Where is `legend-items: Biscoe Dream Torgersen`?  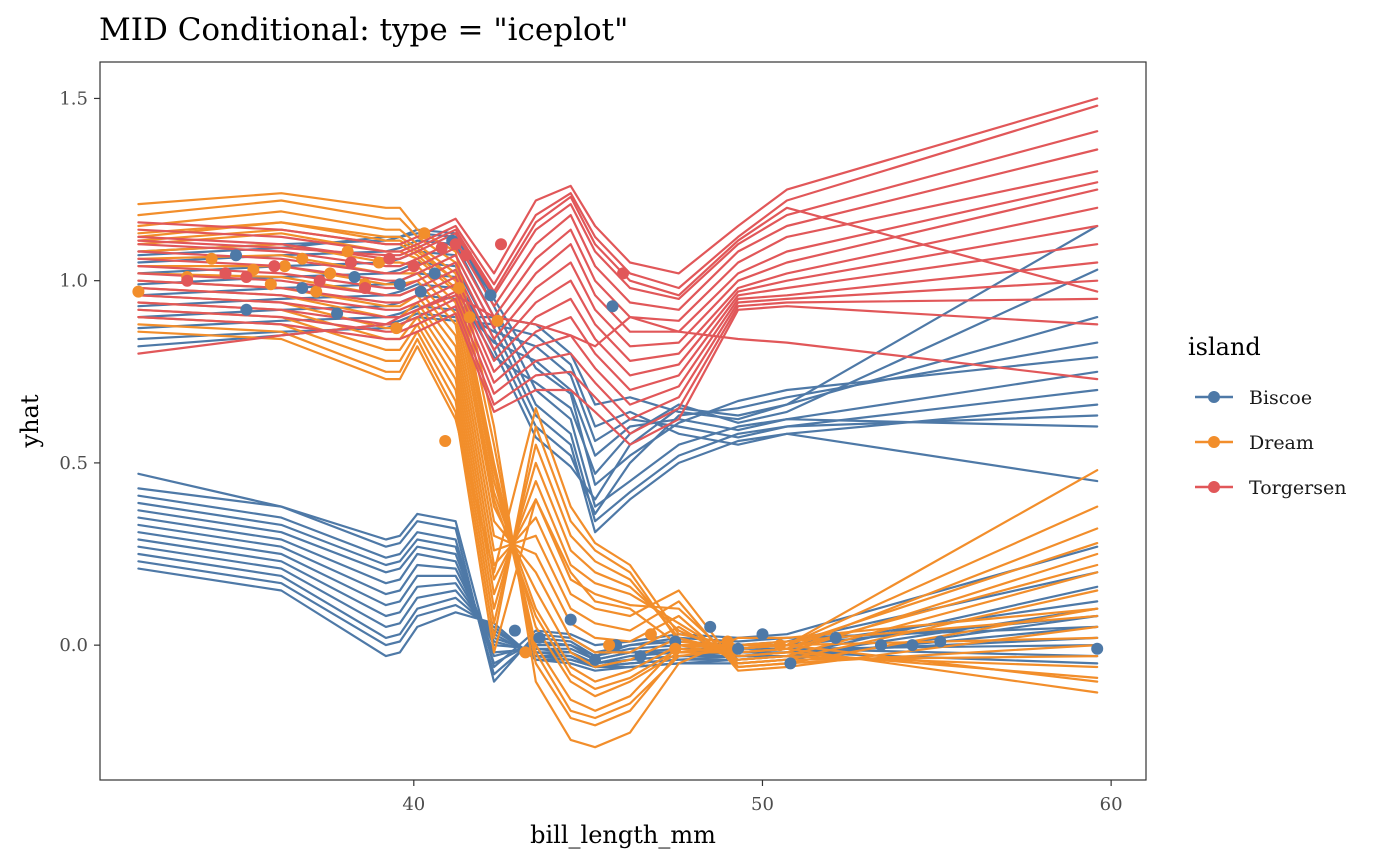
legend-items: Biscoe Dream Torgersen is located at coordinates (1270, 443).